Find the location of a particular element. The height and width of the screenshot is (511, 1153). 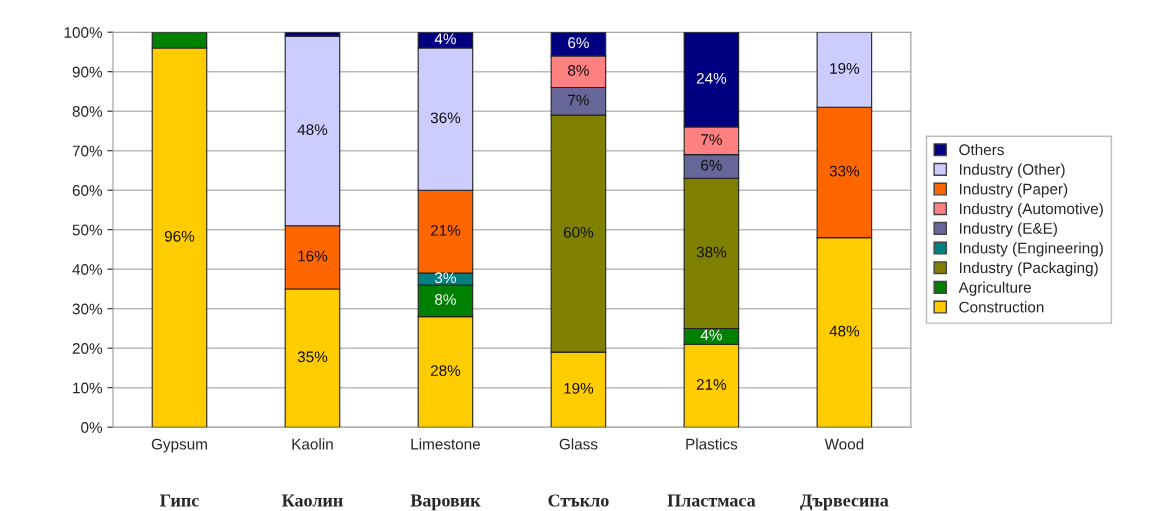

legend-label: Industy (Engineering) is located at coordinates (1031, 249).